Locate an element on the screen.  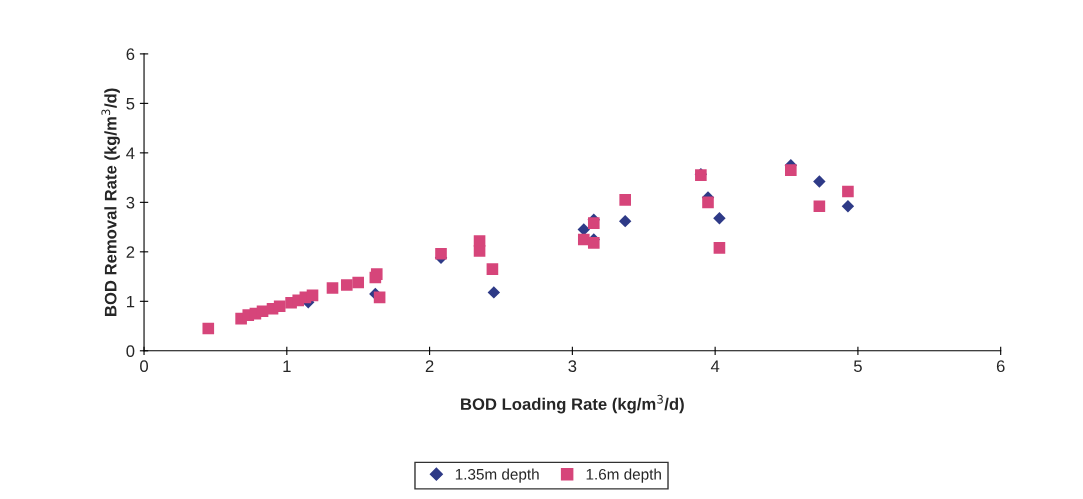
x-axis-title: BOD Loading Rate (kg/m$^{3}$/d) is located at coordinates (572, 404).